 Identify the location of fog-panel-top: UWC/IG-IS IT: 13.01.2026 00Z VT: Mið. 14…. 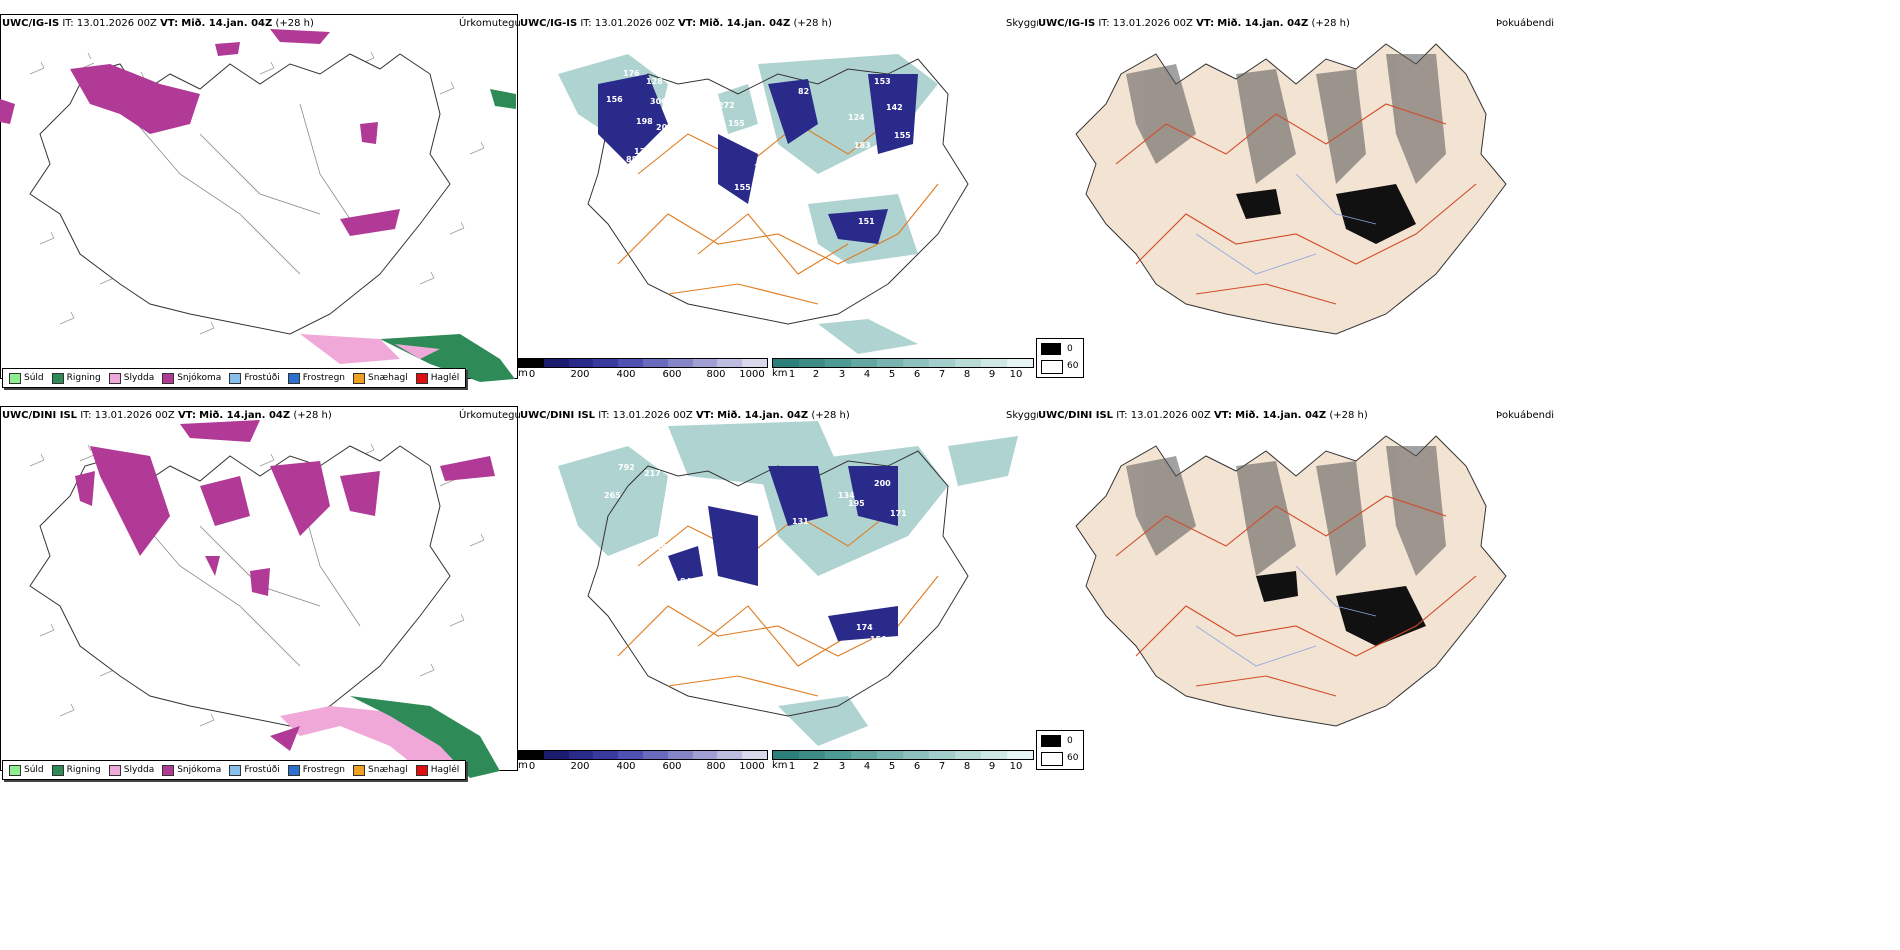
(1296, 204).